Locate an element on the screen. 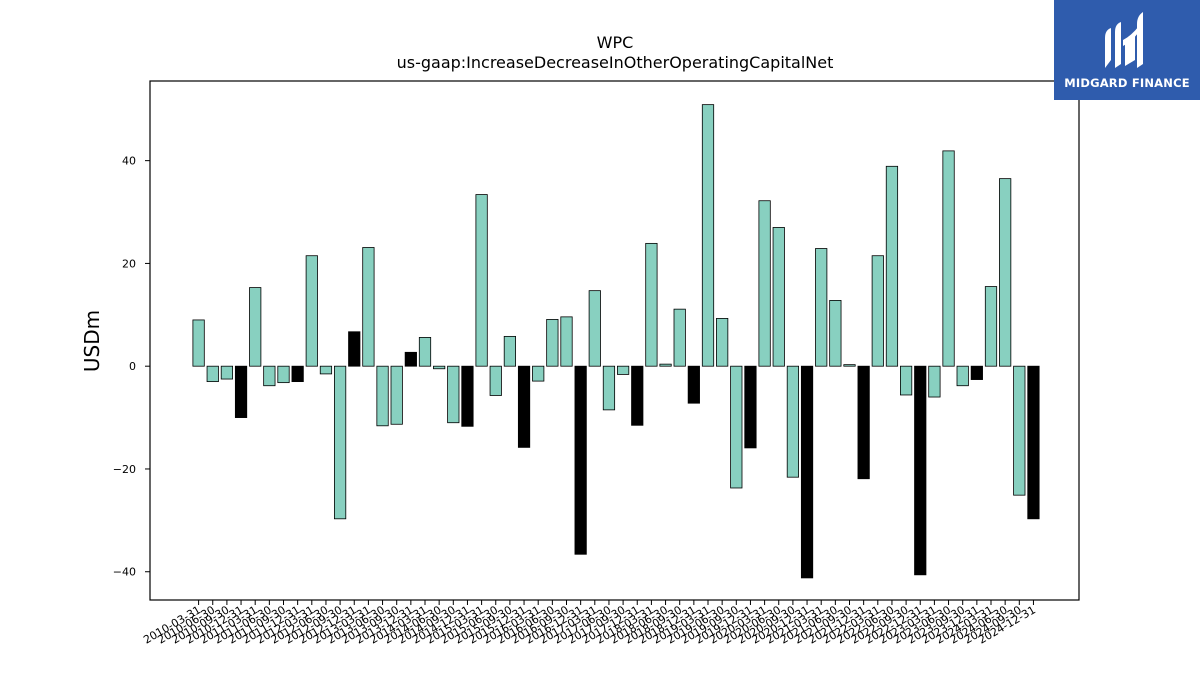 The image size is (1200, 675). y-tick-label: 0 is located at coordinates (132, 366).